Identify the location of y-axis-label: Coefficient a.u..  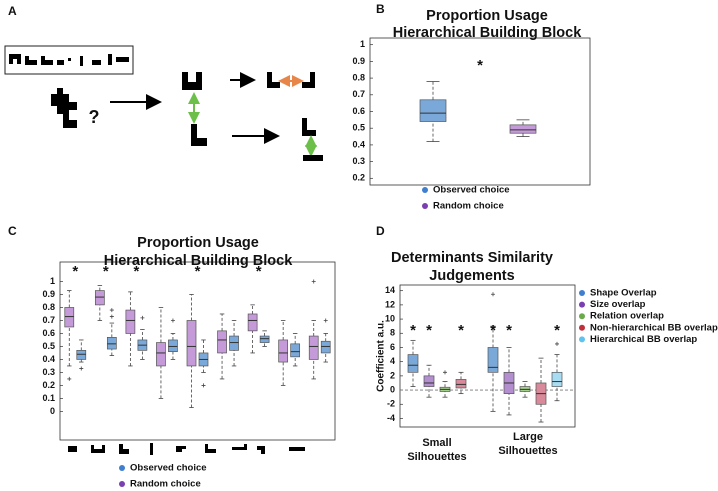
(381, 356).